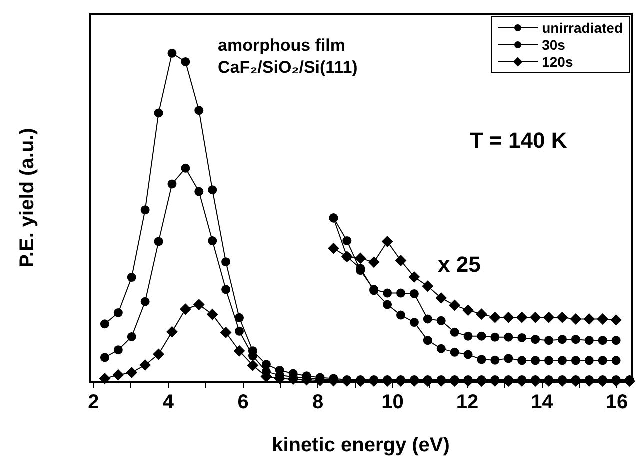  What do you see at coordinates (288, 68) in the screenshot?
I see `annotation: CaF₂/SiO₂/Si(111)` at bounding box center [288, 68].